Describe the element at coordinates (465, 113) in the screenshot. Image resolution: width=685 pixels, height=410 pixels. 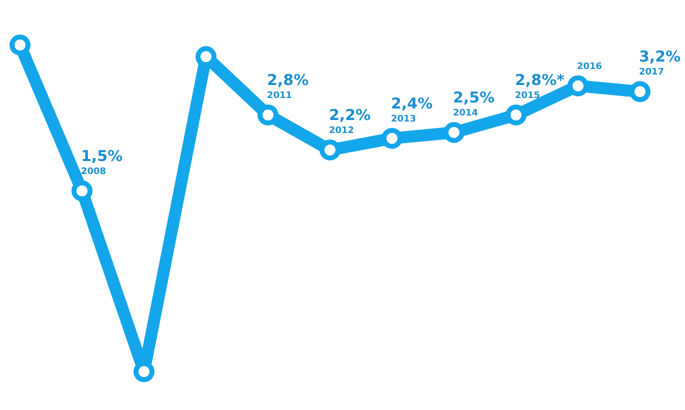
I see `x-tick-label: 2014` at that location.